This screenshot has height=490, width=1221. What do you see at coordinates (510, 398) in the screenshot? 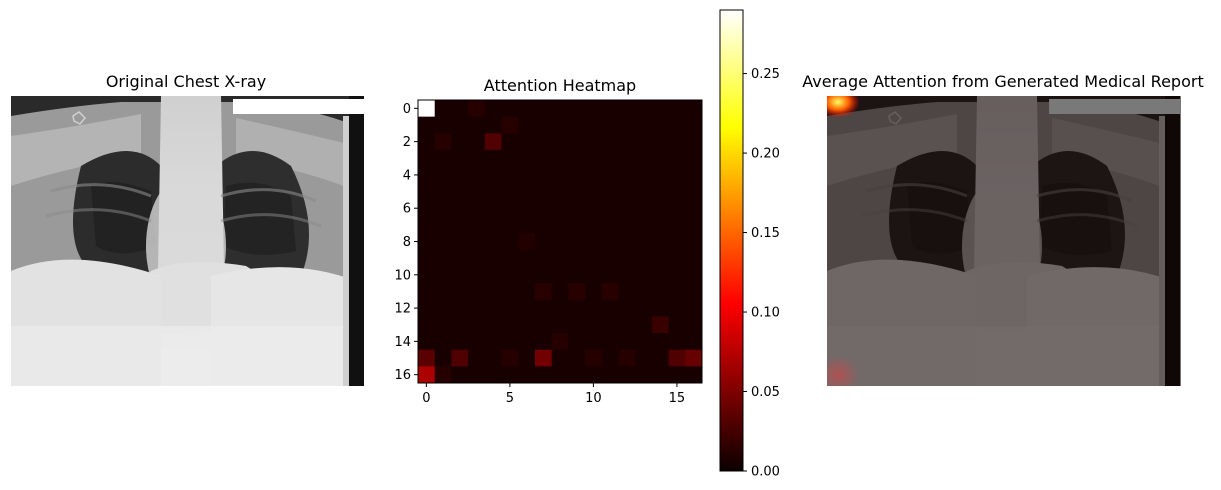
I see `x-tick-label: 5` at bounding box center [510, 398].